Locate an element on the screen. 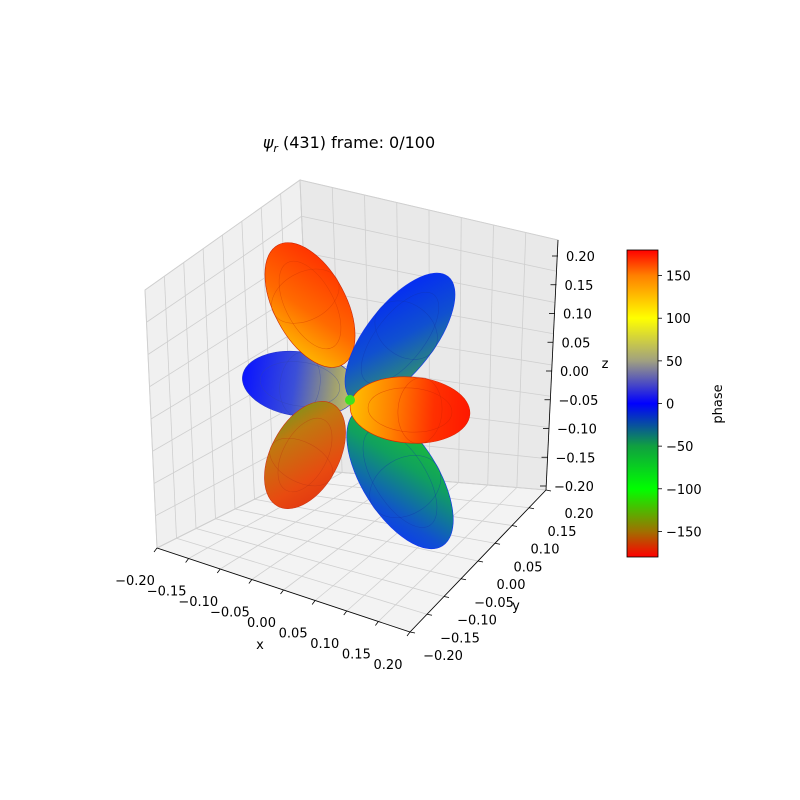  y-tick-label: 0.00 is located at coordinates (511, 585).